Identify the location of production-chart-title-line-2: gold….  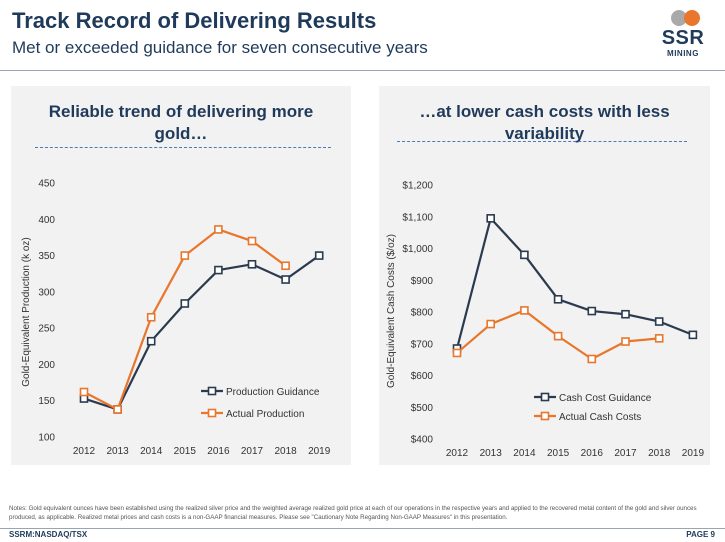
(181, 133).